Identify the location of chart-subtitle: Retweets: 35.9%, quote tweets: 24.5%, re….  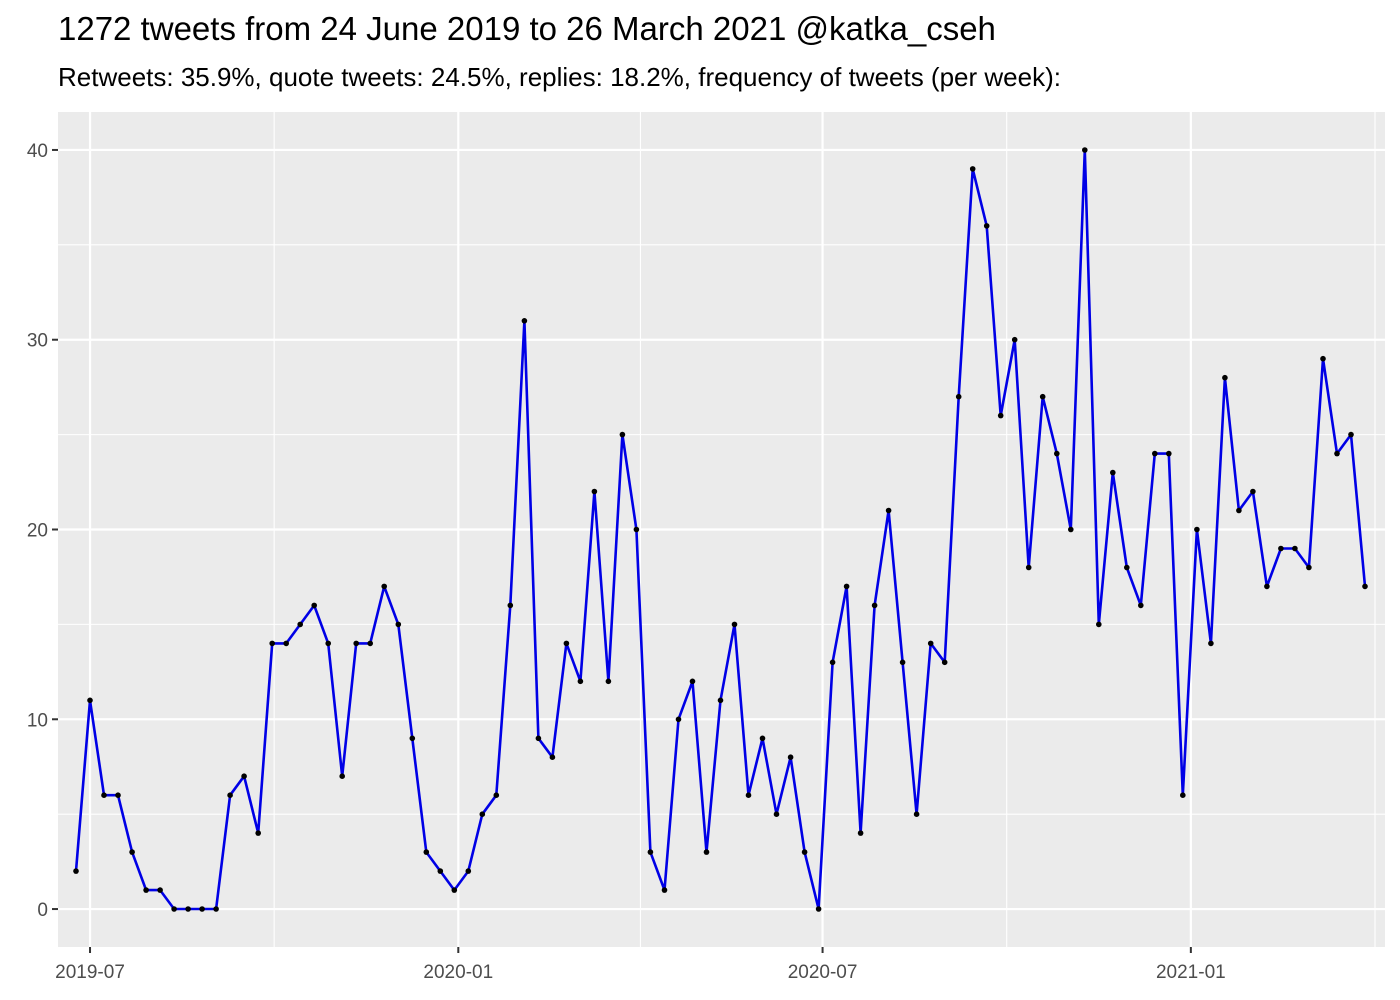
(559, 77).